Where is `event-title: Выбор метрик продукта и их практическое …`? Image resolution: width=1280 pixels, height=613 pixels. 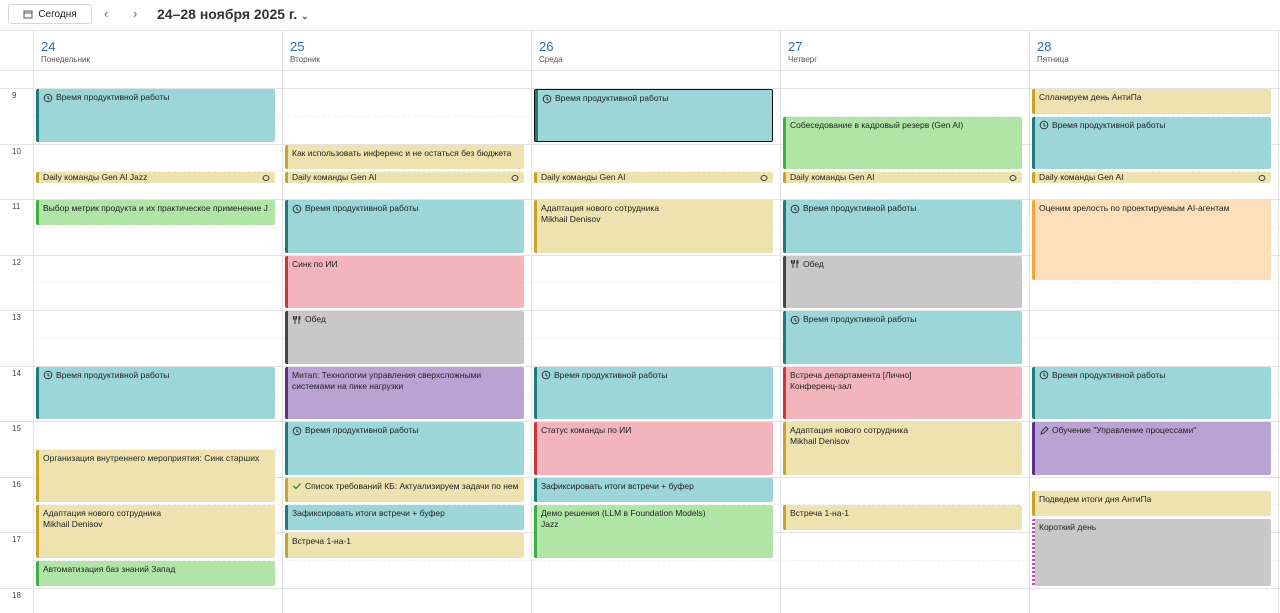
event-title: Выбор метрик продукта и их практическое … is located at coordinates (155, 208).